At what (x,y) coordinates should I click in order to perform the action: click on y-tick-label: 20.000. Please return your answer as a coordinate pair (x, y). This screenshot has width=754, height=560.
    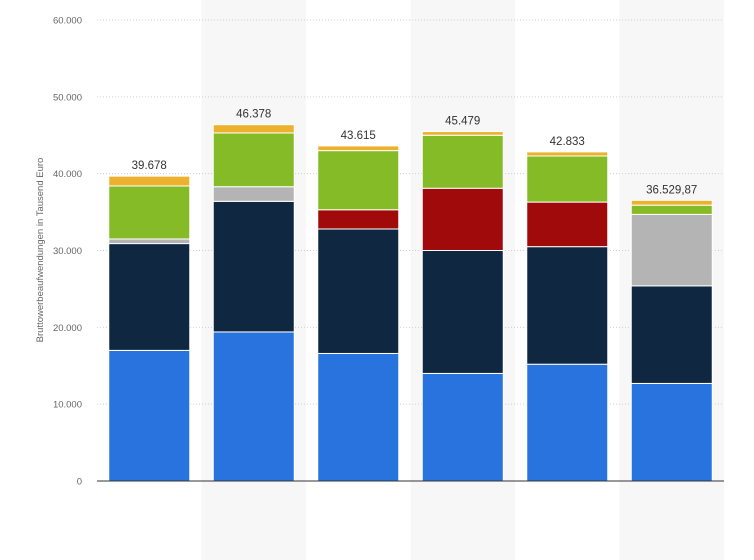
    Looking at the image, I should click on (67, 328).